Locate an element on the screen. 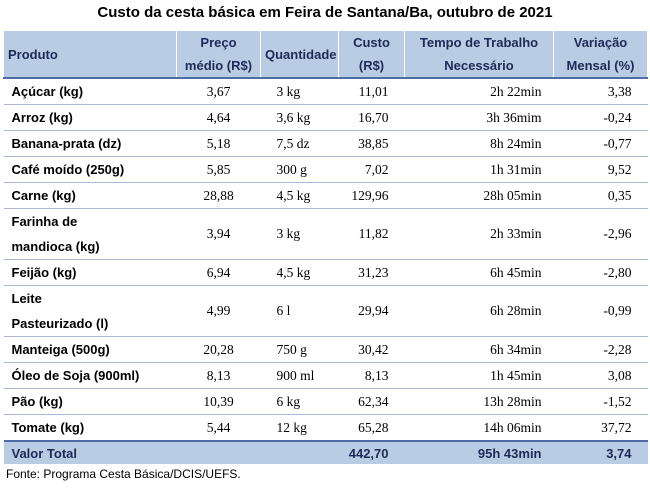 The height and width of the screenshot is (488, 650). total-empty-quantidade is located at coordinates (299, 452).